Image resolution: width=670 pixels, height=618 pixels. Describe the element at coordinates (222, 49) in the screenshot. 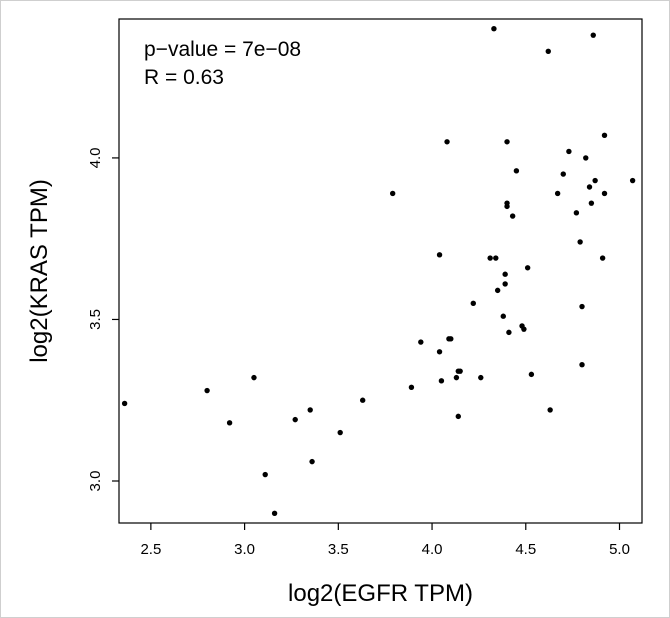

I see `annotation-p-value: p−value = 7e−08` at that location.